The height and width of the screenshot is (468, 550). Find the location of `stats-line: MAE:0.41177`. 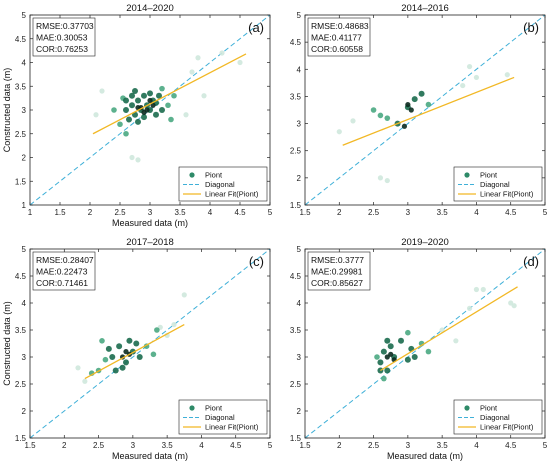

stats-line: MAE:0.41177 is located at coordinates (336, 38).